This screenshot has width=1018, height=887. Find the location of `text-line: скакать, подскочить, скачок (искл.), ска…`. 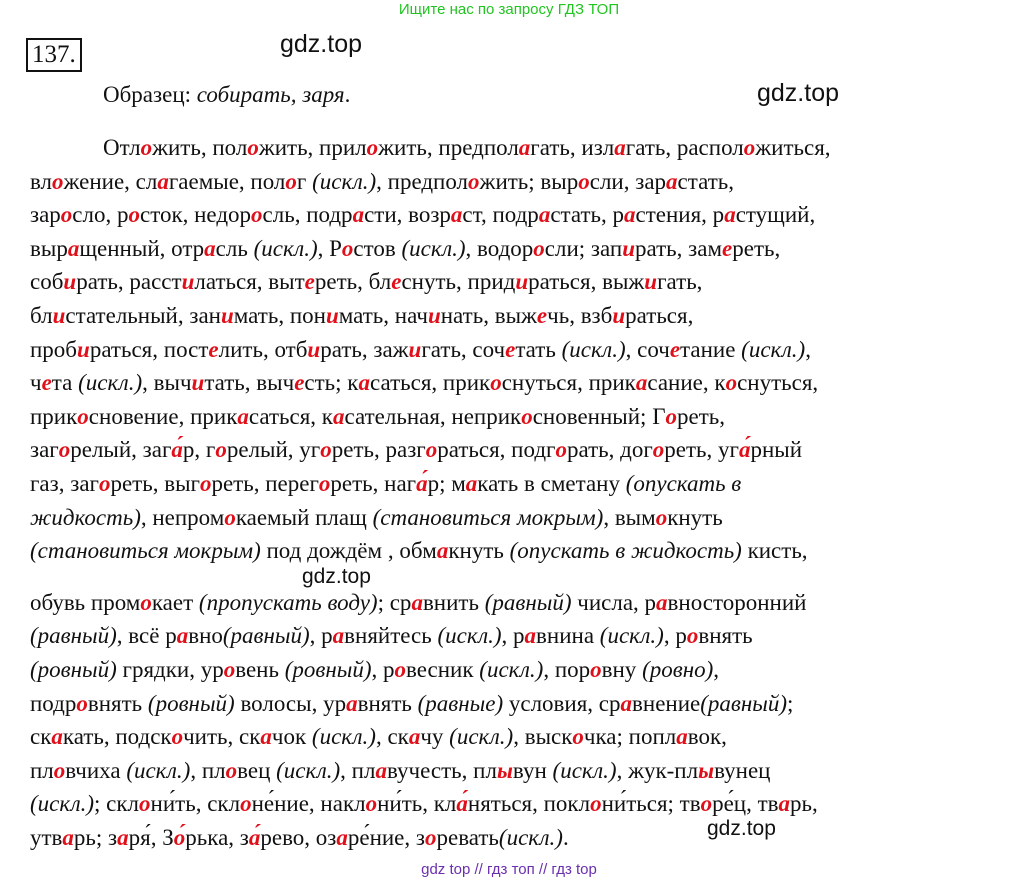

text-line: скакать, подскочить, скачок (искл.), ска… is located at coordinates (517, 737).